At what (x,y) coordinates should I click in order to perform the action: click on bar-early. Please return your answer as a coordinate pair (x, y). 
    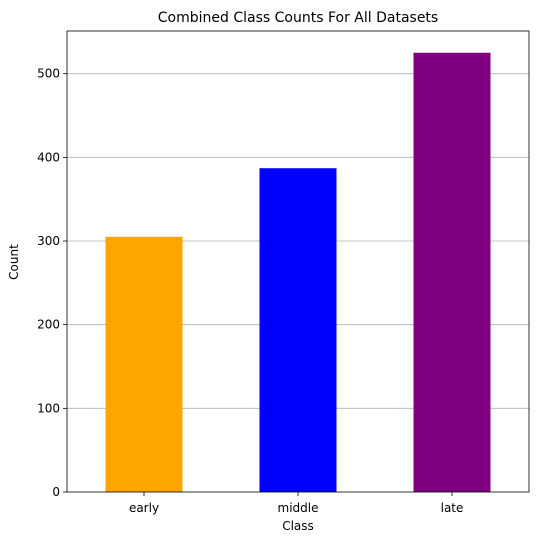
    Looking at the image, I should click on (144, 364).